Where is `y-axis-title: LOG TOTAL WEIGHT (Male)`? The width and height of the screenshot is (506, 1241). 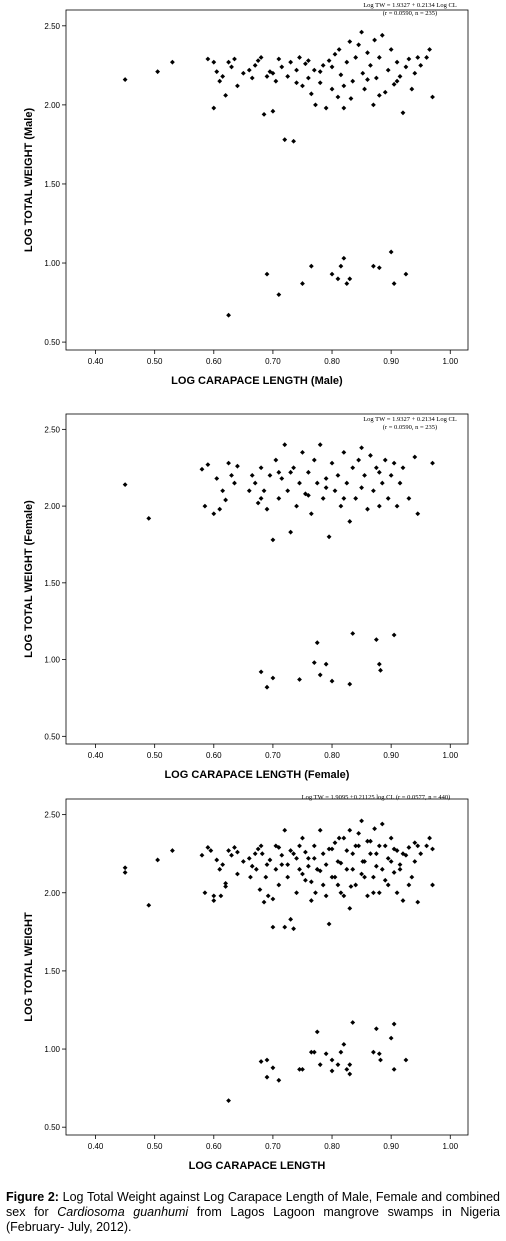 y-axis-title: LOG TOTAL WEIGHT (Male) is located at coordinates (29, 180).